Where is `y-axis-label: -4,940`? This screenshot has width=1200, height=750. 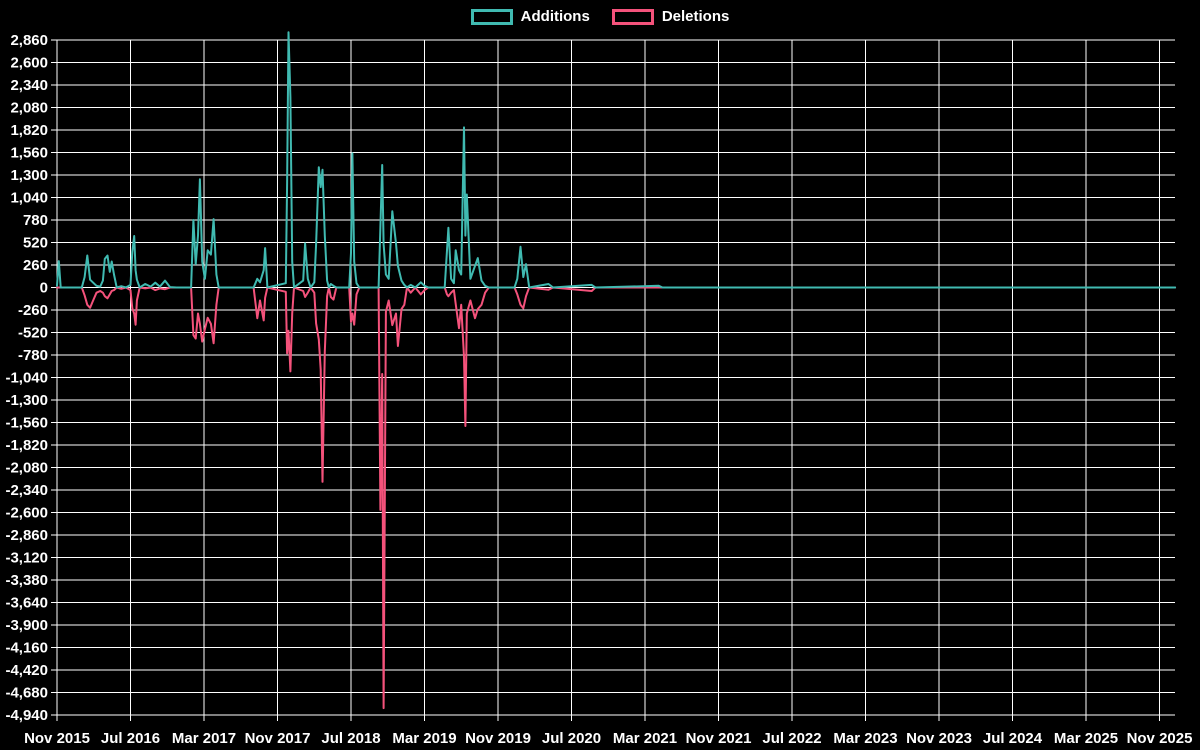 y-axis-label: -4,940 is located at coordinates (26, 715).